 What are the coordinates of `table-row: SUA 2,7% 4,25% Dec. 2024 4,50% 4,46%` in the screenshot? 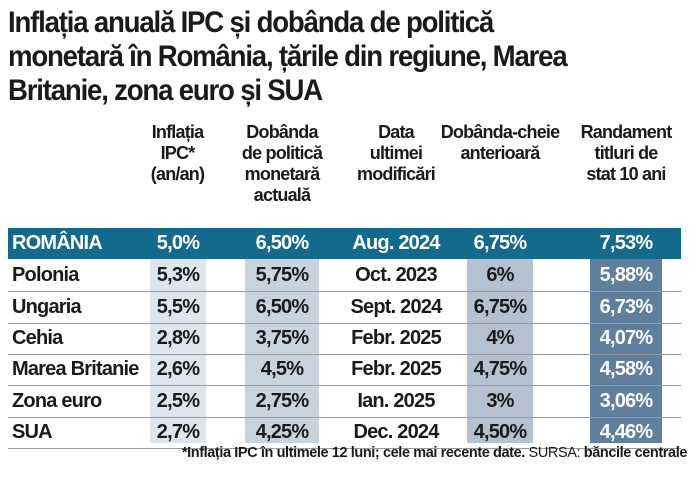 It's located at (344, 433).